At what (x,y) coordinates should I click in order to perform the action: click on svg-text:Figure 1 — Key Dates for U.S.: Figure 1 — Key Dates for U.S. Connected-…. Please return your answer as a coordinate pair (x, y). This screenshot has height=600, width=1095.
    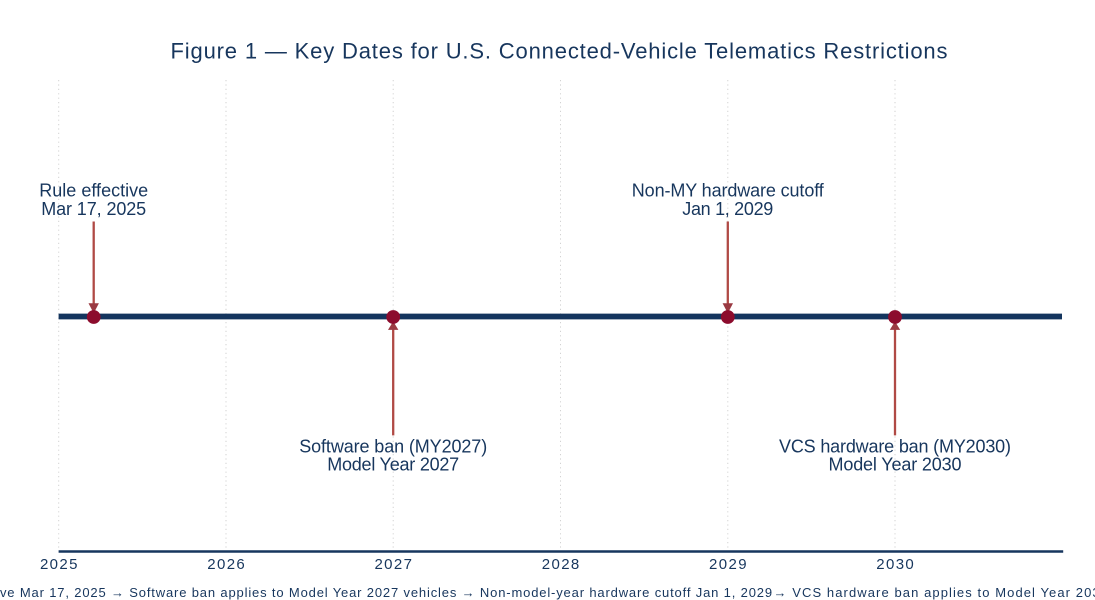
    Looking at the image, I should click on (559, 51).